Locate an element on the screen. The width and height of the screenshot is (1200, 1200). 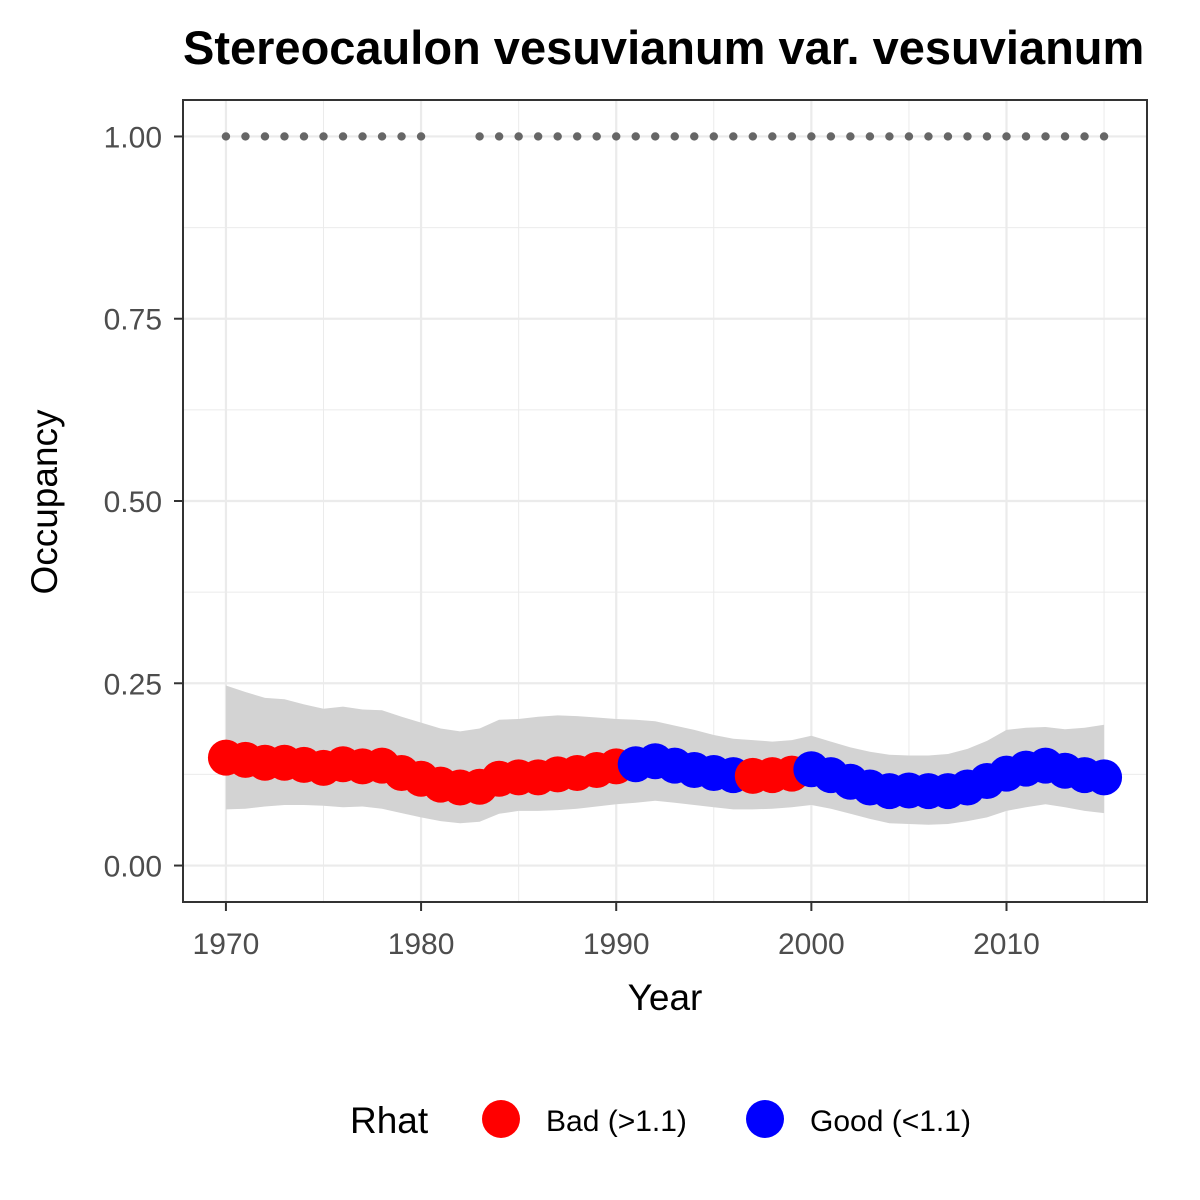
y-tick-label: 0.00 is located at coordinates (133, 867).